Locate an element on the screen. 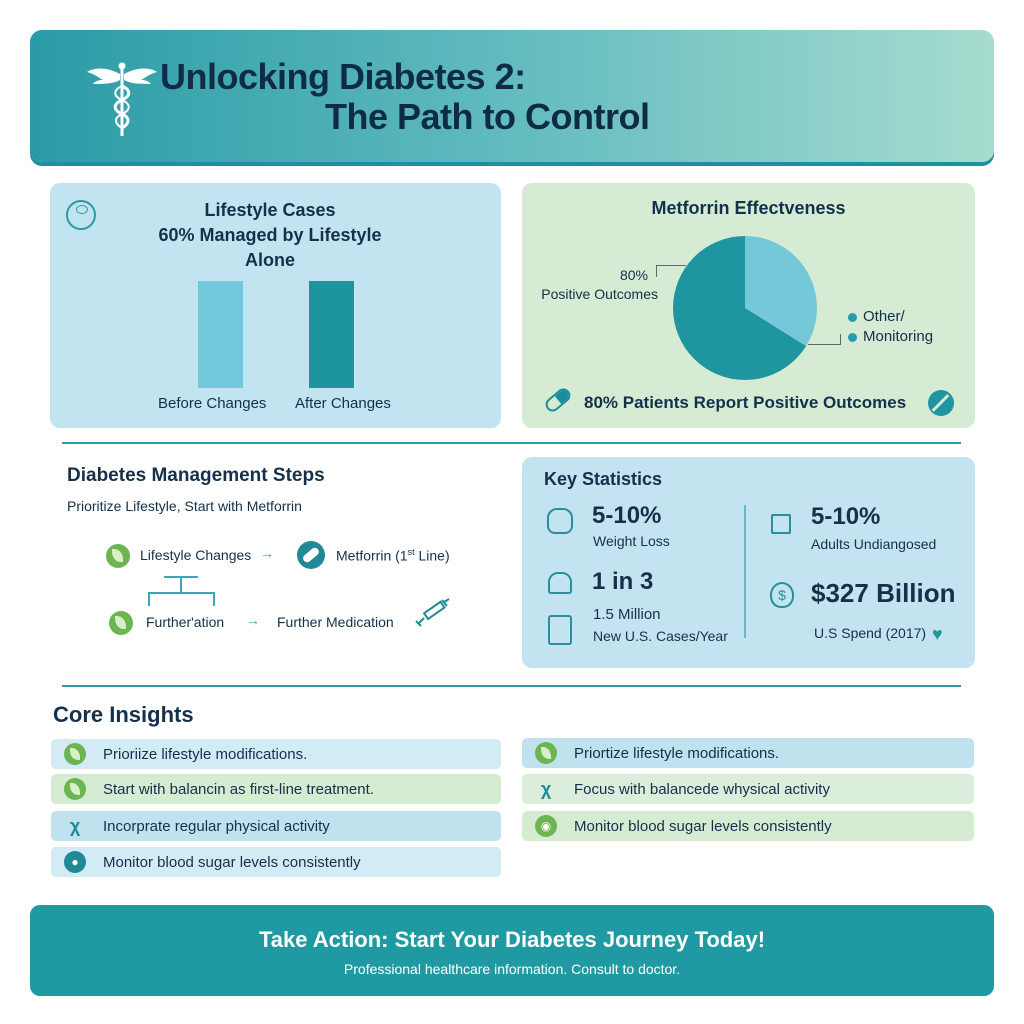 This screenshot has height=1024, width=1024. legend-item: Other/ is located at coordinates (890, 317).